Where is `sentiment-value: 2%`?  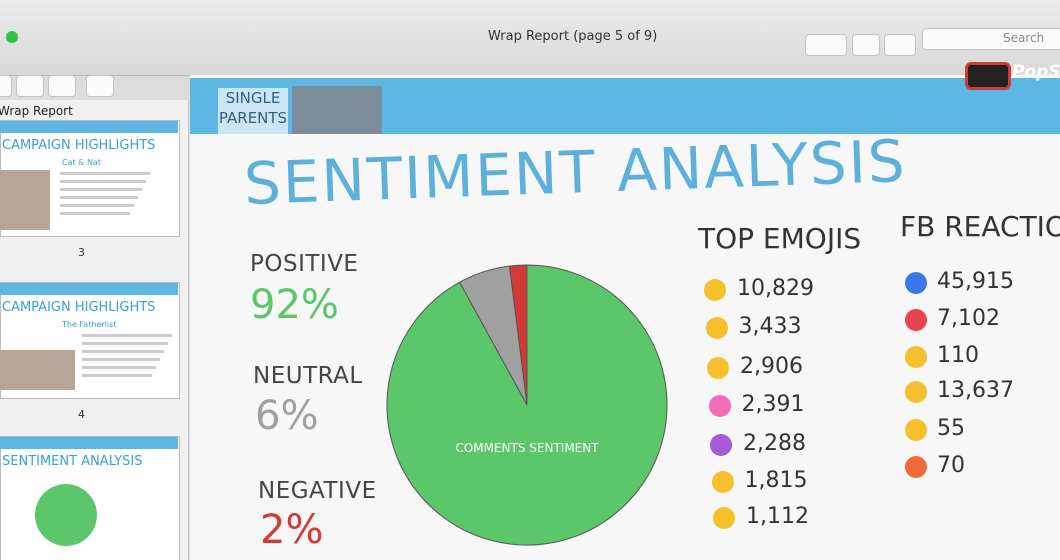 sentiment-value: 2% is located at coordinates (292, 530).